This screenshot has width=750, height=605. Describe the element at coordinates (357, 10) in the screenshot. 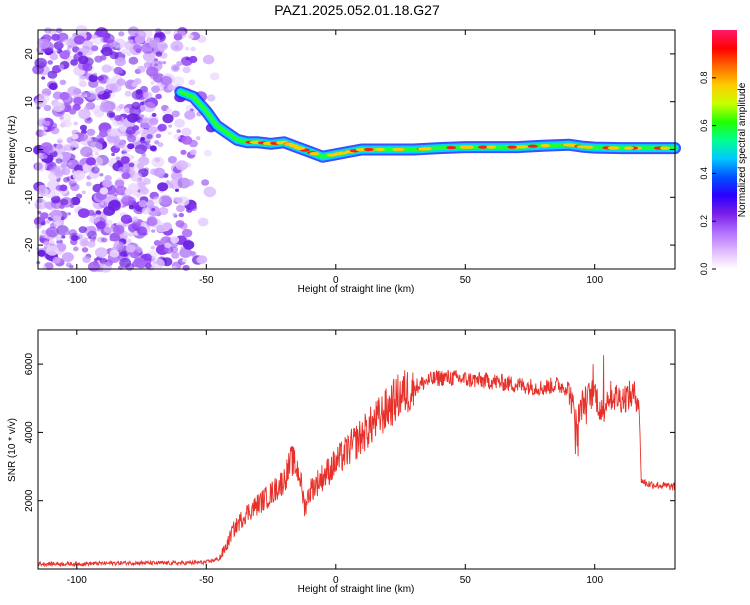

I see `figure-title: PAZ1.2025.052.01.18.G27` at that location.